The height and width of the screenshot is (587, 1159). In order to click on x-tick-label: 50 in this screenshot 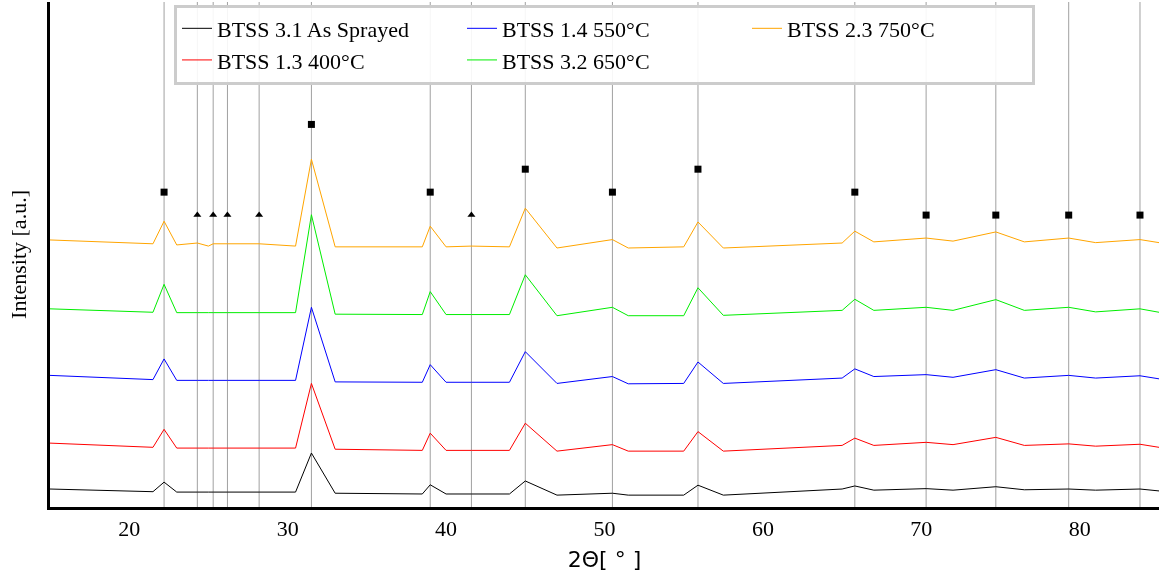, I will do `click(604, 529)`.